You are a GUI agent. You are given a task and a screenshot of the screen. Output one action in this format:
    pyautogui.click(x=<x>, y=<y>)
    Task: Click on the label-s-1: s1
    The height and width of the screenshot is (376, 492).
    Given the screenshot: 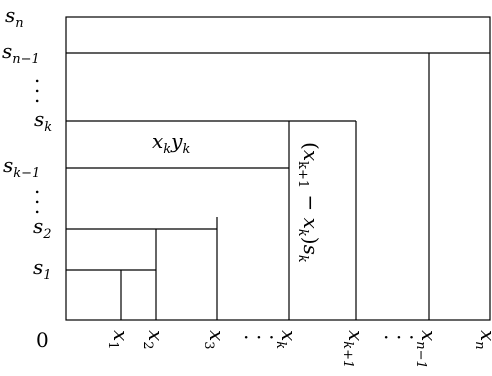 What is the action you would take?
    pyautogui.click(x=42, y=269)
    